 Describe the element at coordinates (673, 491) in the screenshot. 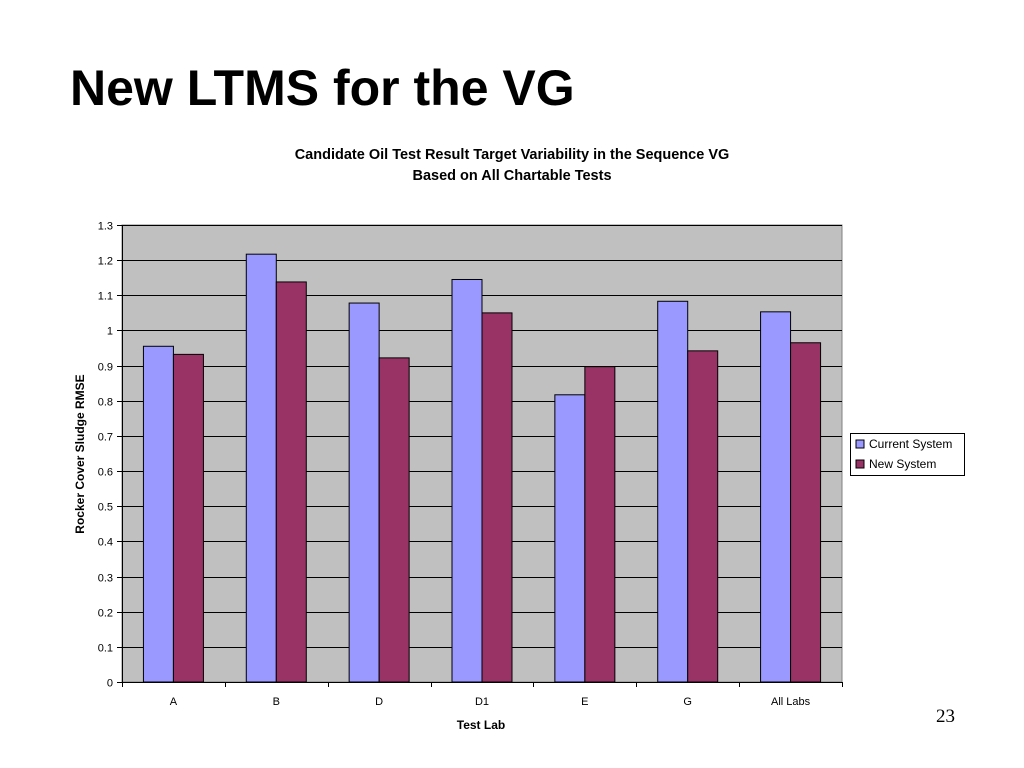

I see `bar-current-system-g` at that location.